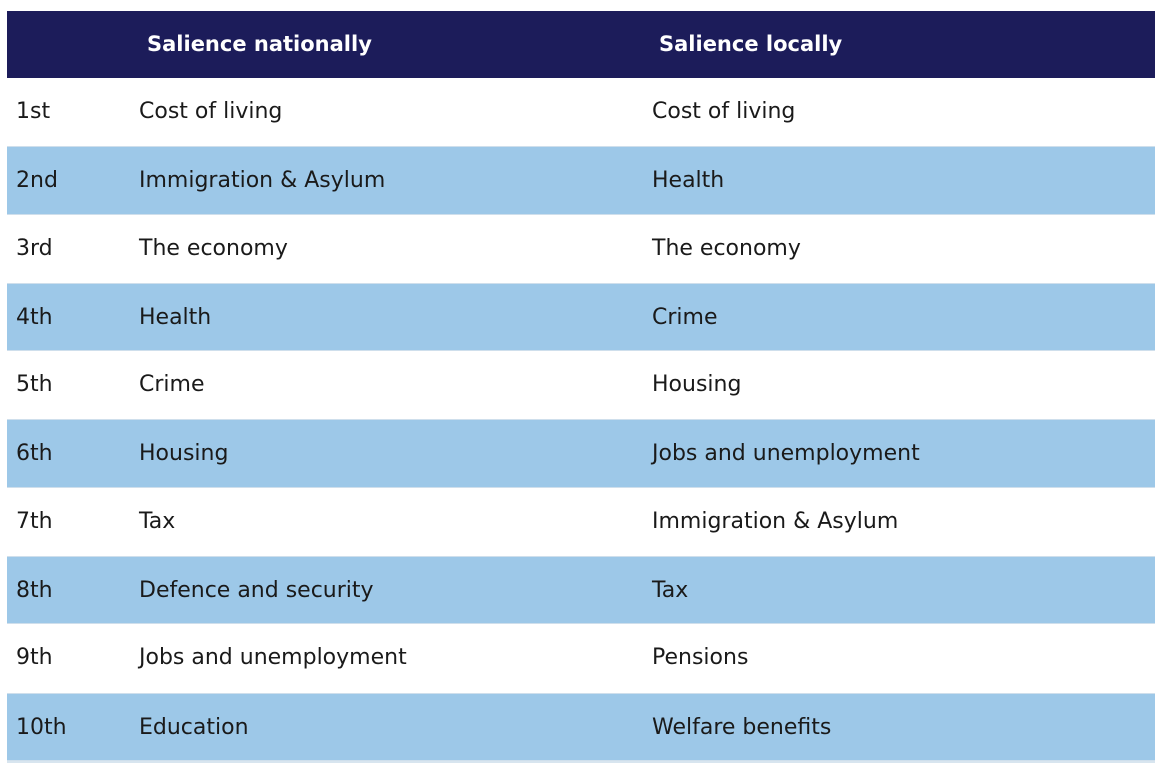 This screenshot has height=780, width=1162. Describe the element at coordinates (34, 454) in the screenshot. I see `rank-cell: 6th` at that location.